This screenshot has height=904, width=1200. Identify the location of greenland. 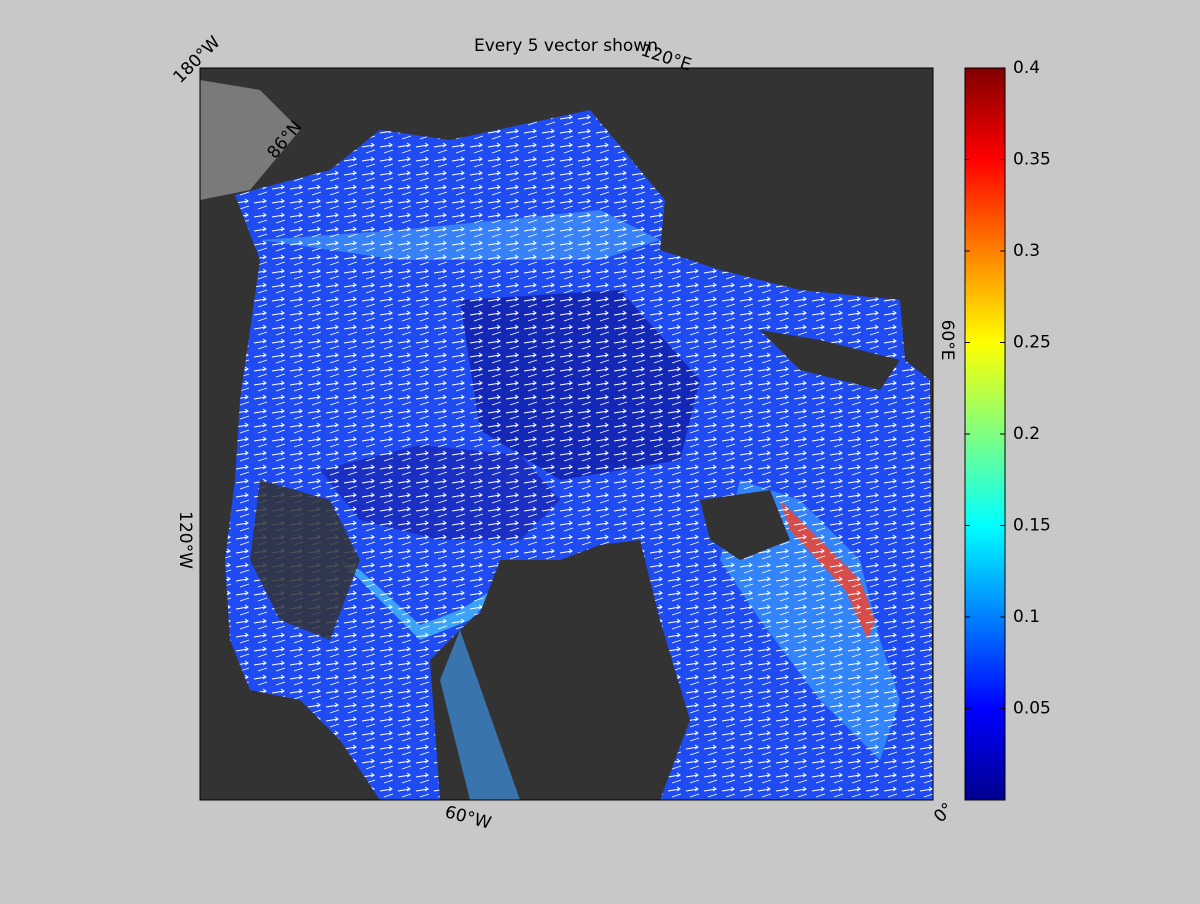
(575, 680).